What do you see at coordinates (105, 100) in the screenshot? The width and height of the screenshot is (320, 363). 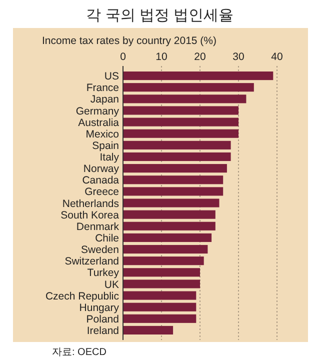 I see `y-tick-label: Japan` at bounding box center [105, 100].